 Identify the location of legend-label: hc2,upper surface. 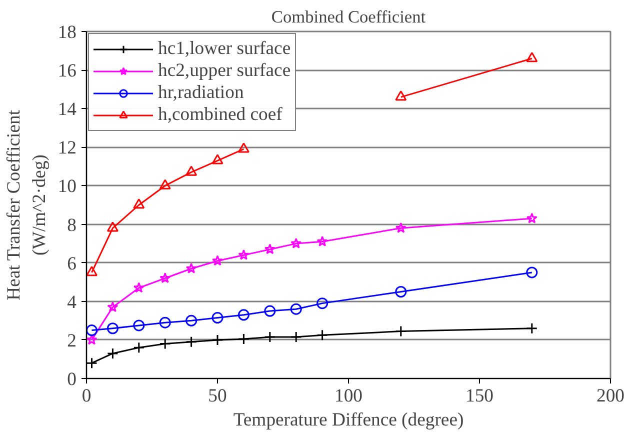
(224, 71).